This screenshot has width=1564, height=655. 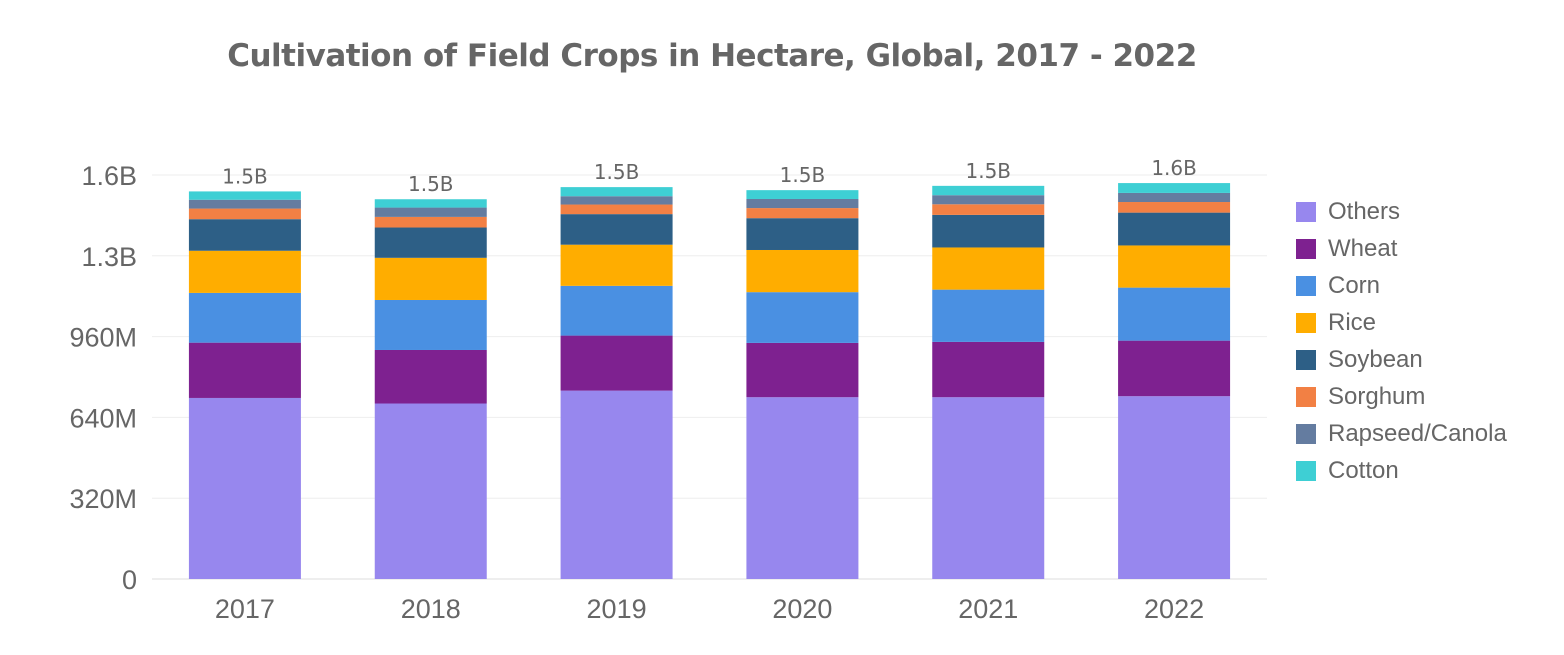 I want to click on legend-item: Wheat, so click(x=1401, y=248).